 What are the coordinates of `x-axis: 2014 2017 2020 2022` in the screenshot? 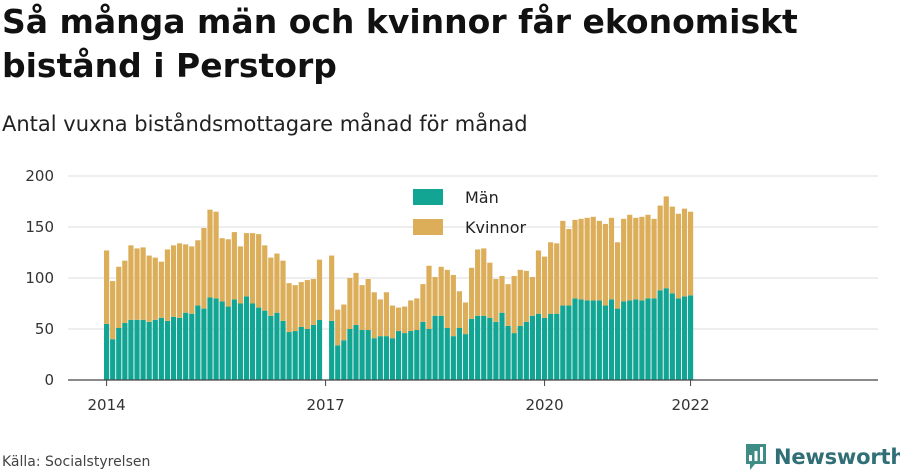 It's located at (473, 396).